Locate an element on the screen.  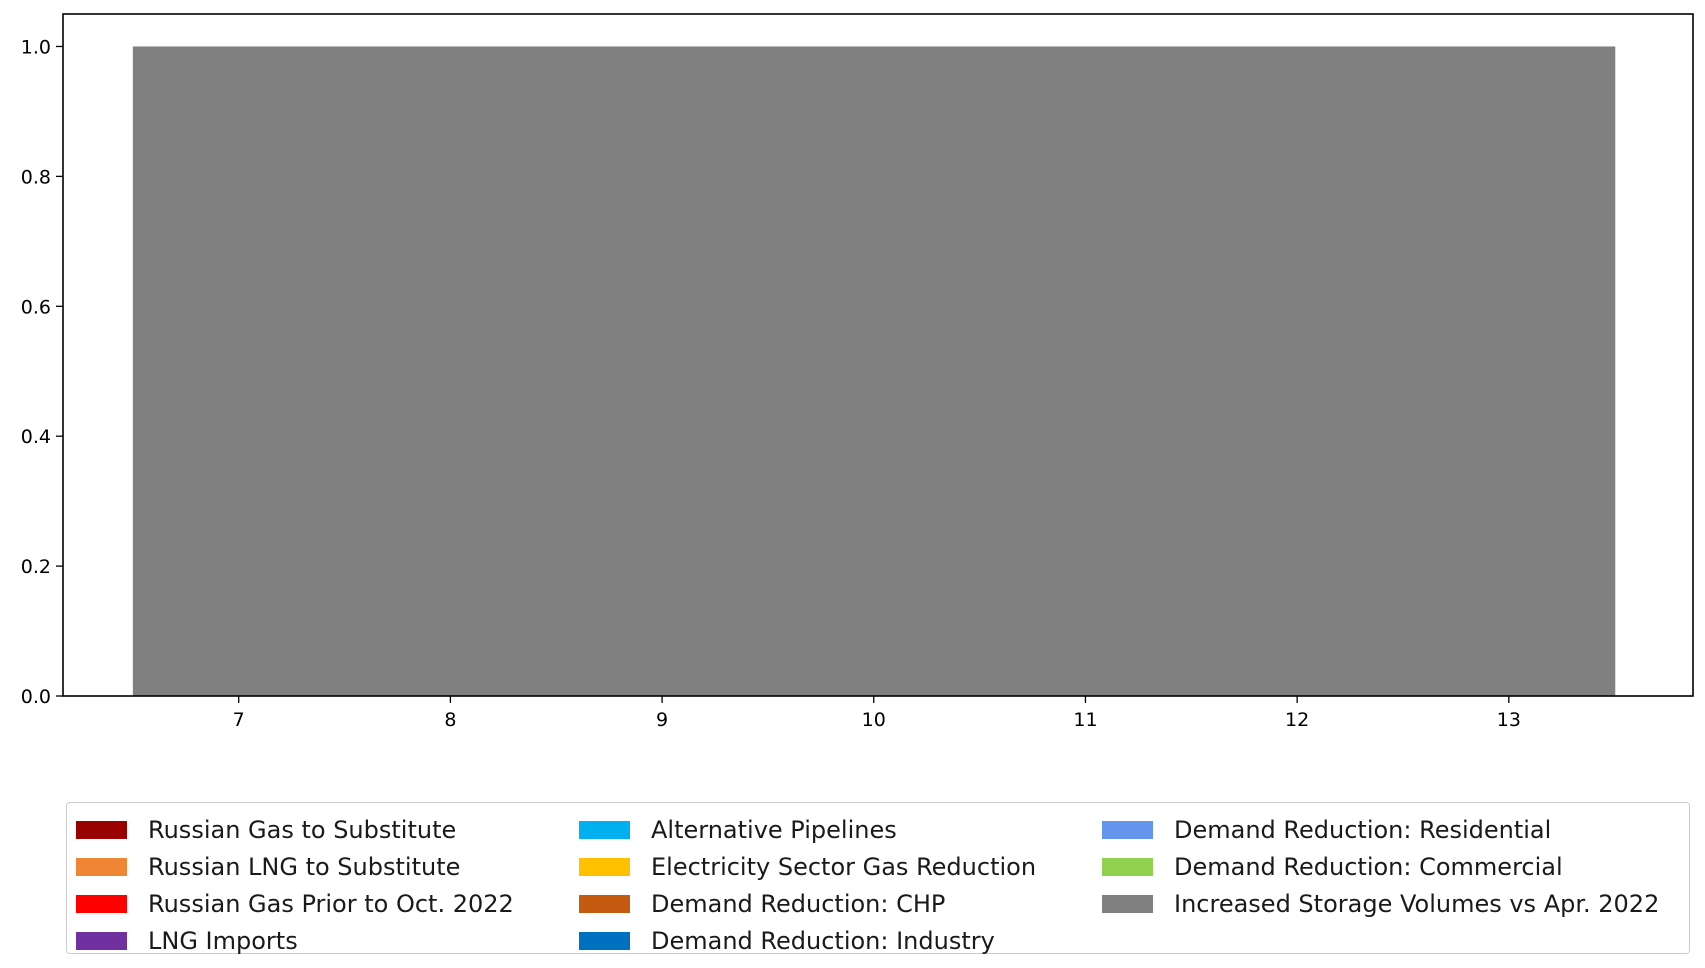
legend-label: Alternative Pipelines is located at coordinates (774, 829).